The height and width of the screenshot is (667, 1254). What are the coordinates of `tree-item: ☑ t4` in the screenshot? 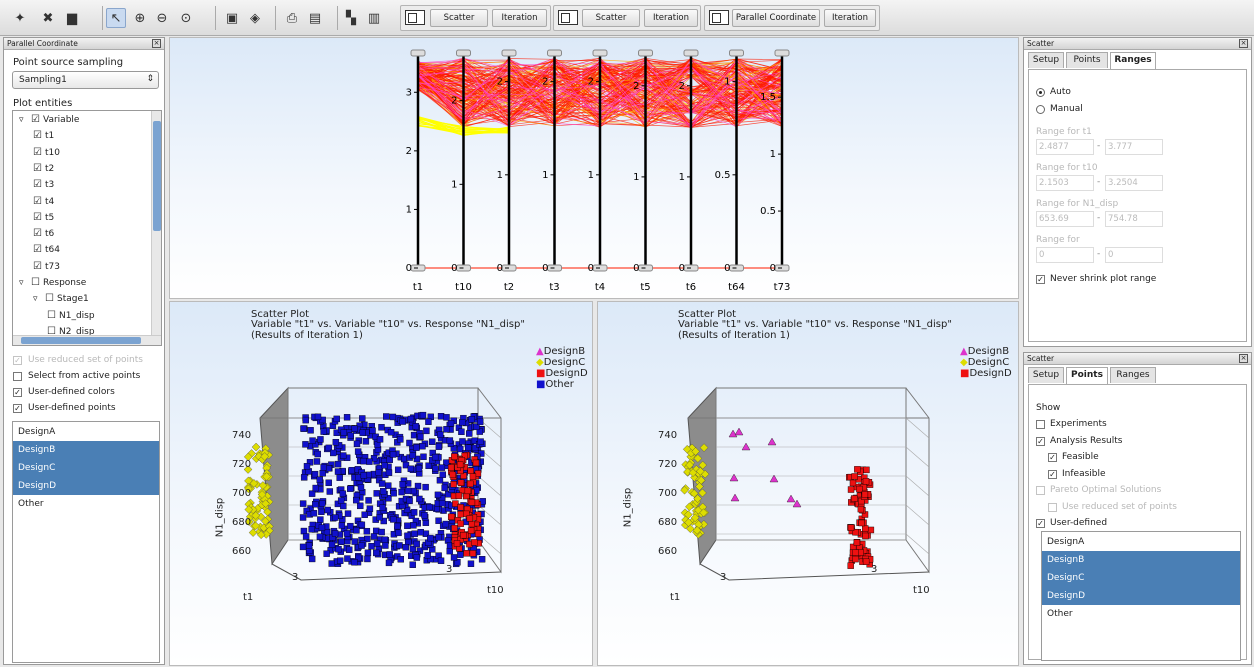 It's located at (43, 203).